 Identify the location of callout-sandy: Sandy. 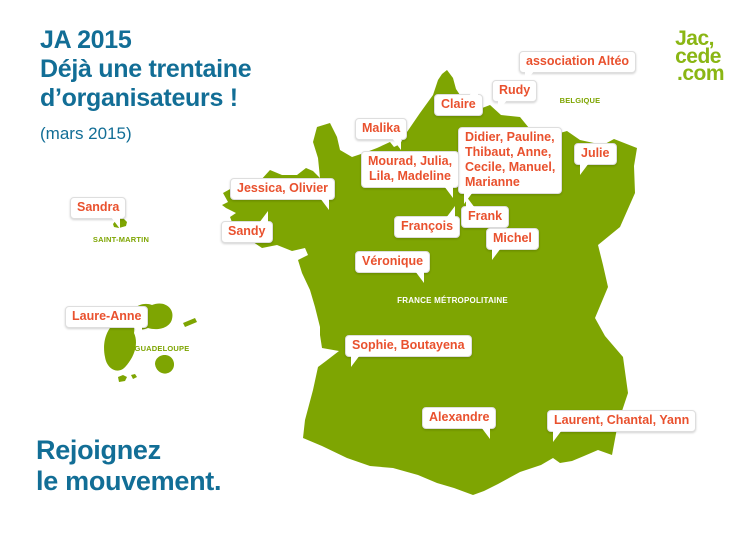
(247, 227).